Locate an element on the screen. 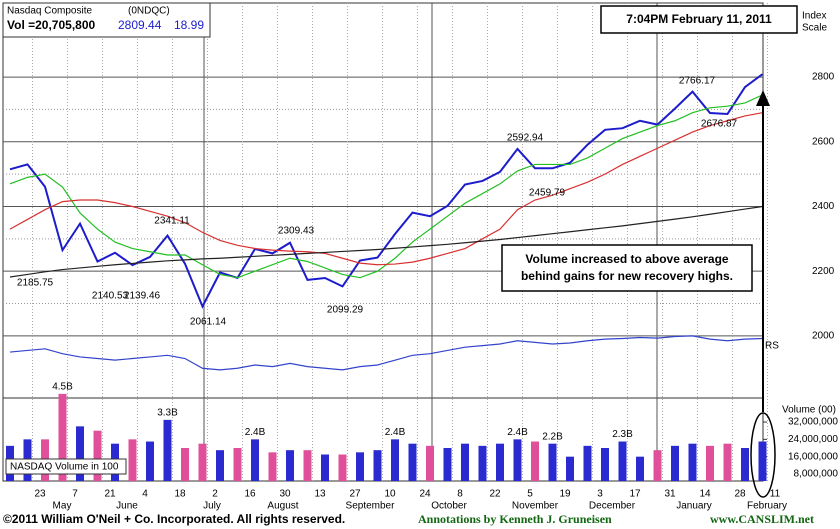 This screenshot has height=529, width=840. volume-tick-label: 32,000,000 is located at coordinates (813, 422).